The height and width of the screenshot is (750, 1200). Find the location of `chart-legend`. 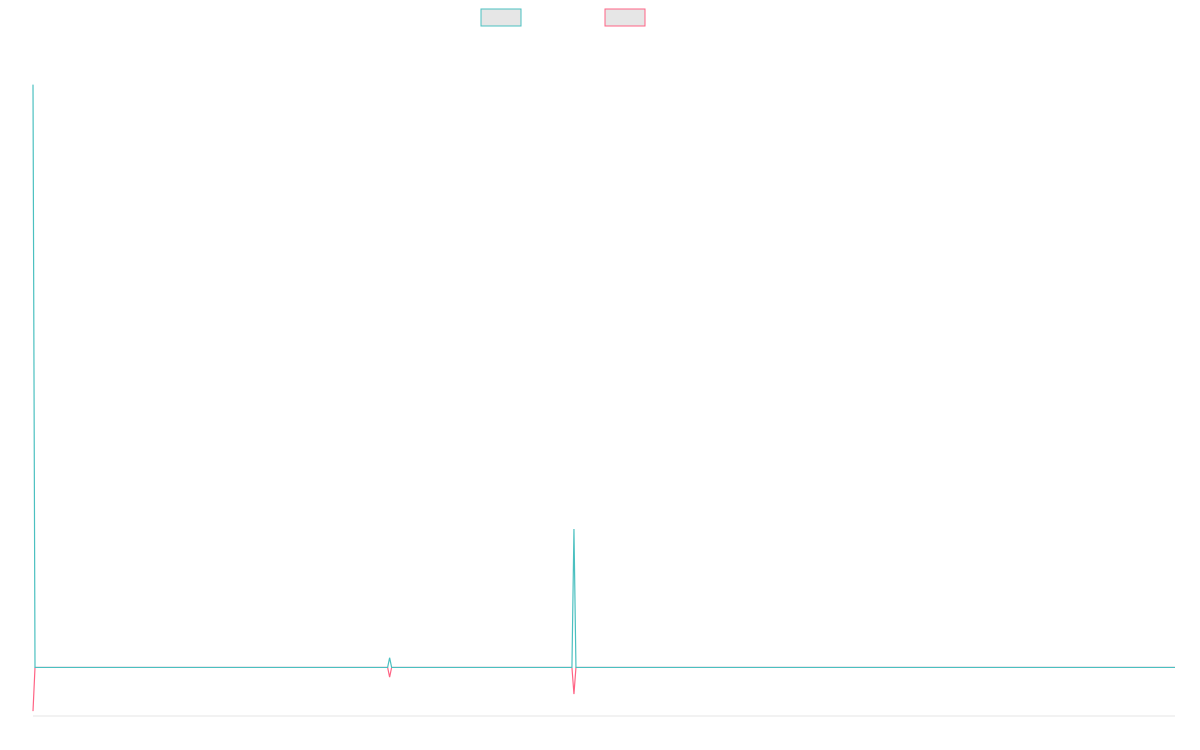

chart-legend is located at coordinates (563, 17).